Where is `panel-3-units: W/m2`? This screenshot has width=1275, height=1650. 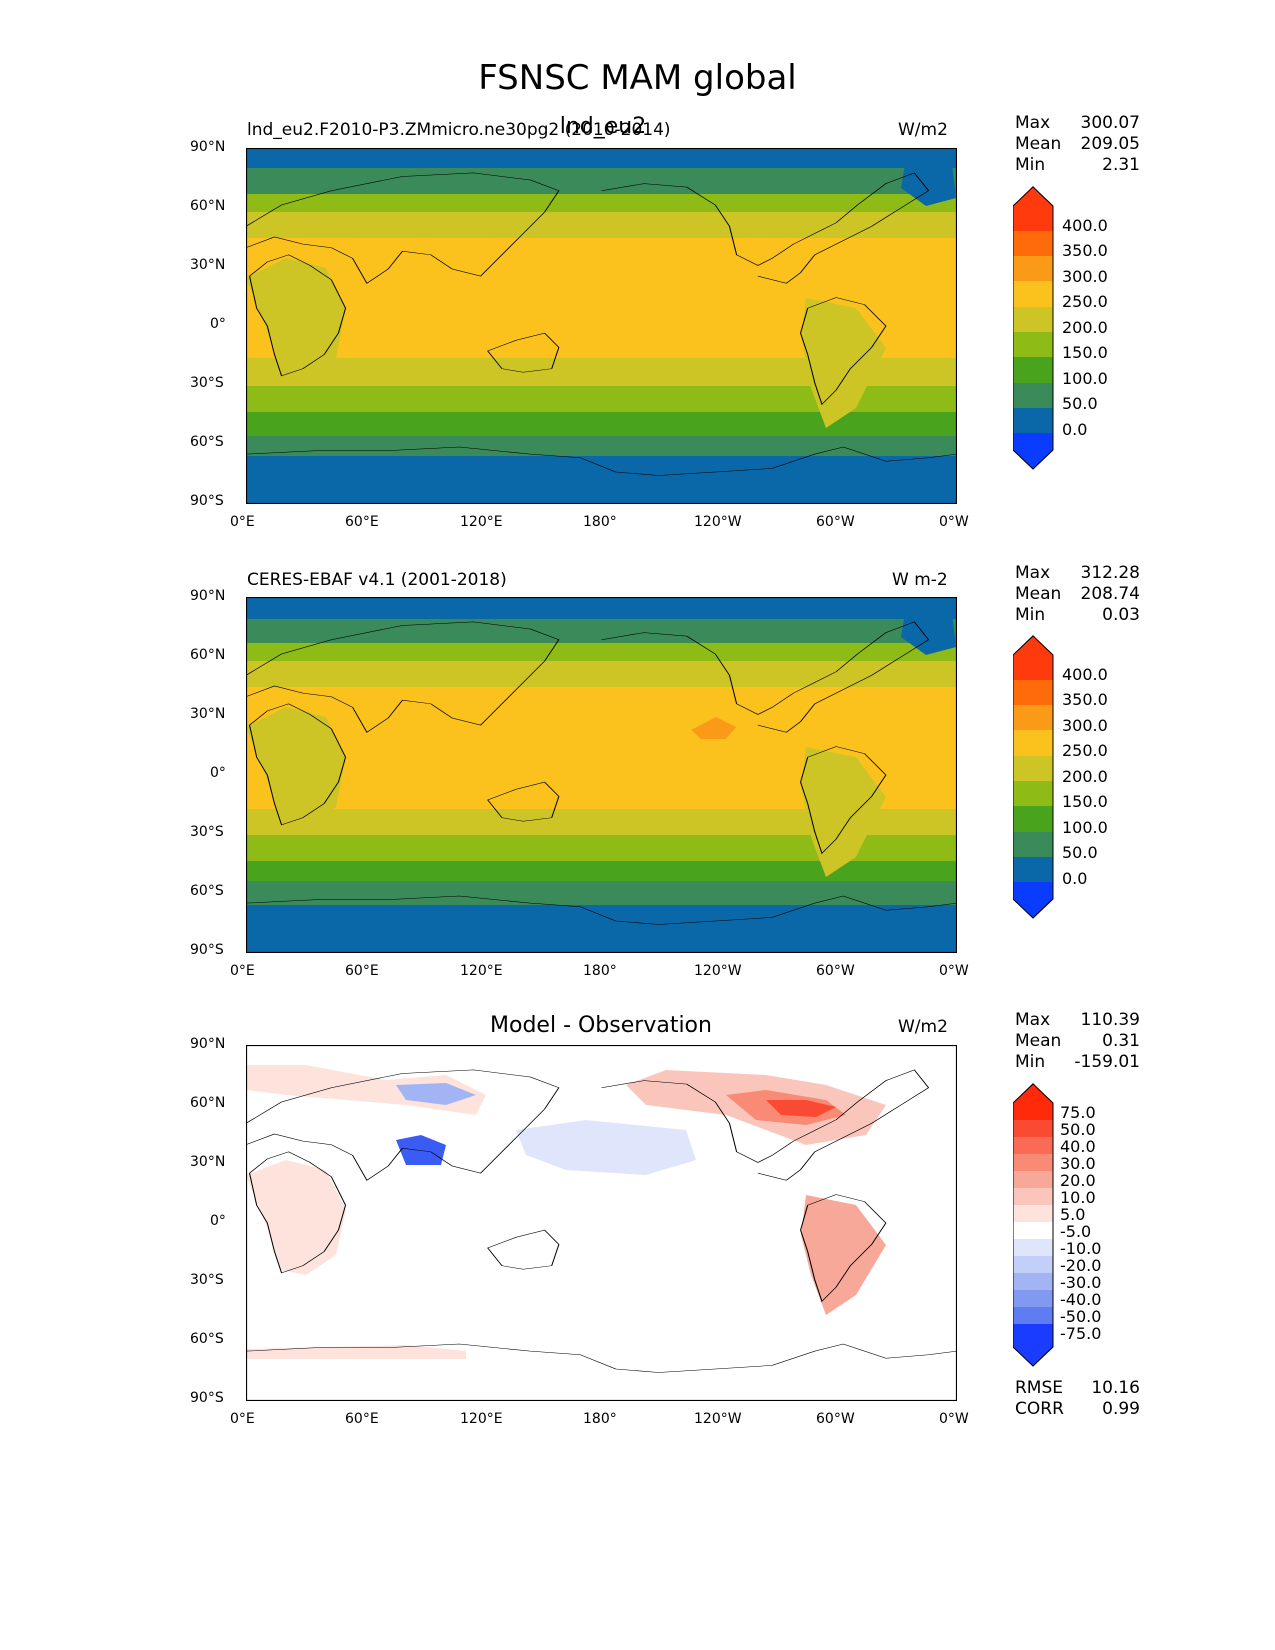 panel-3-units: W/m2 is located at coordinates (923, 1027).